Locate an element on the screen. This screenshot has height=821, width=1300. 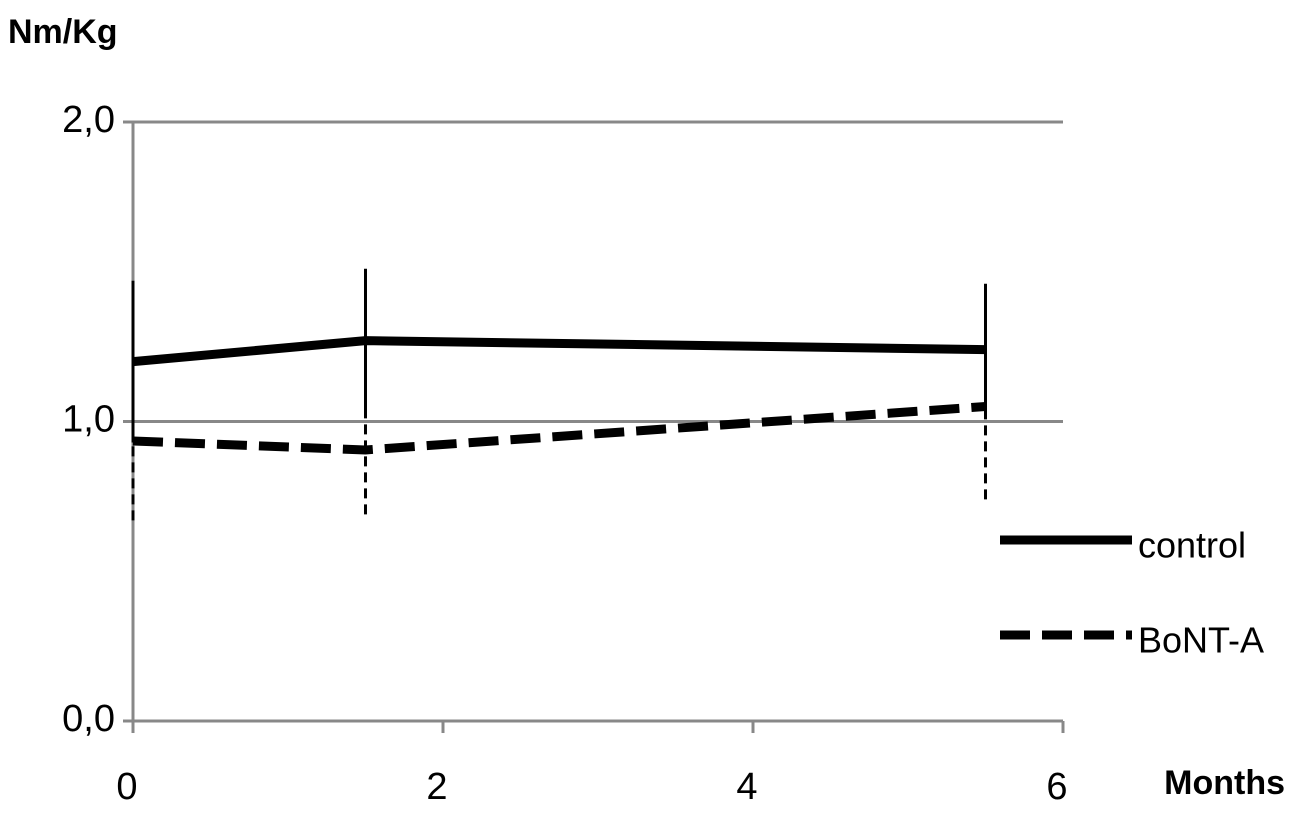
x-tick-label: 0 is located at coordinates (126, 787).